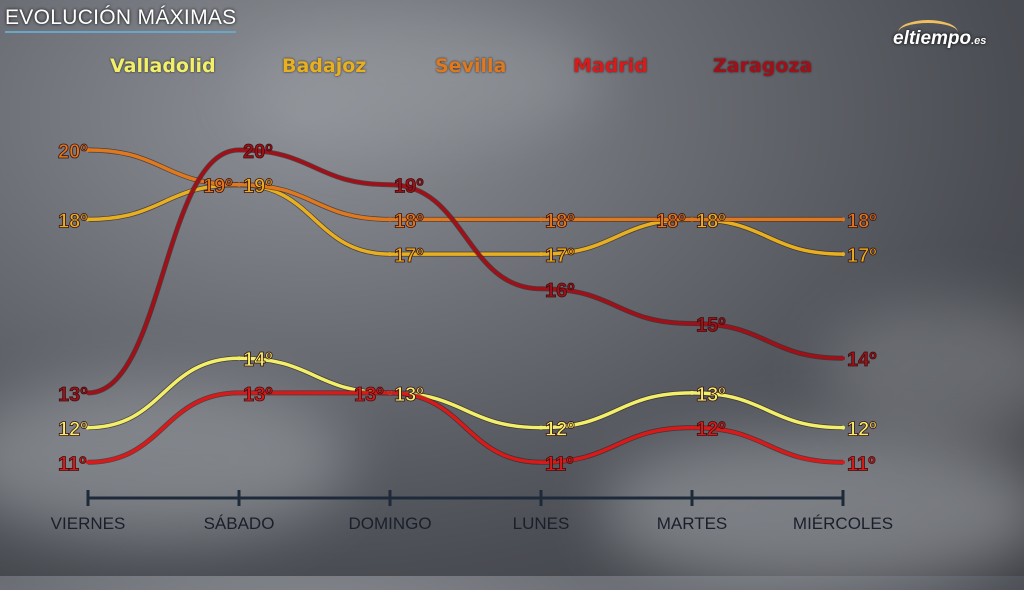  What do you see at coordinates (121, 19) in the screenshot?
I see `chart-title: EVOLUCIÓN MÁXIMAS` at bounding box center [121, 19].